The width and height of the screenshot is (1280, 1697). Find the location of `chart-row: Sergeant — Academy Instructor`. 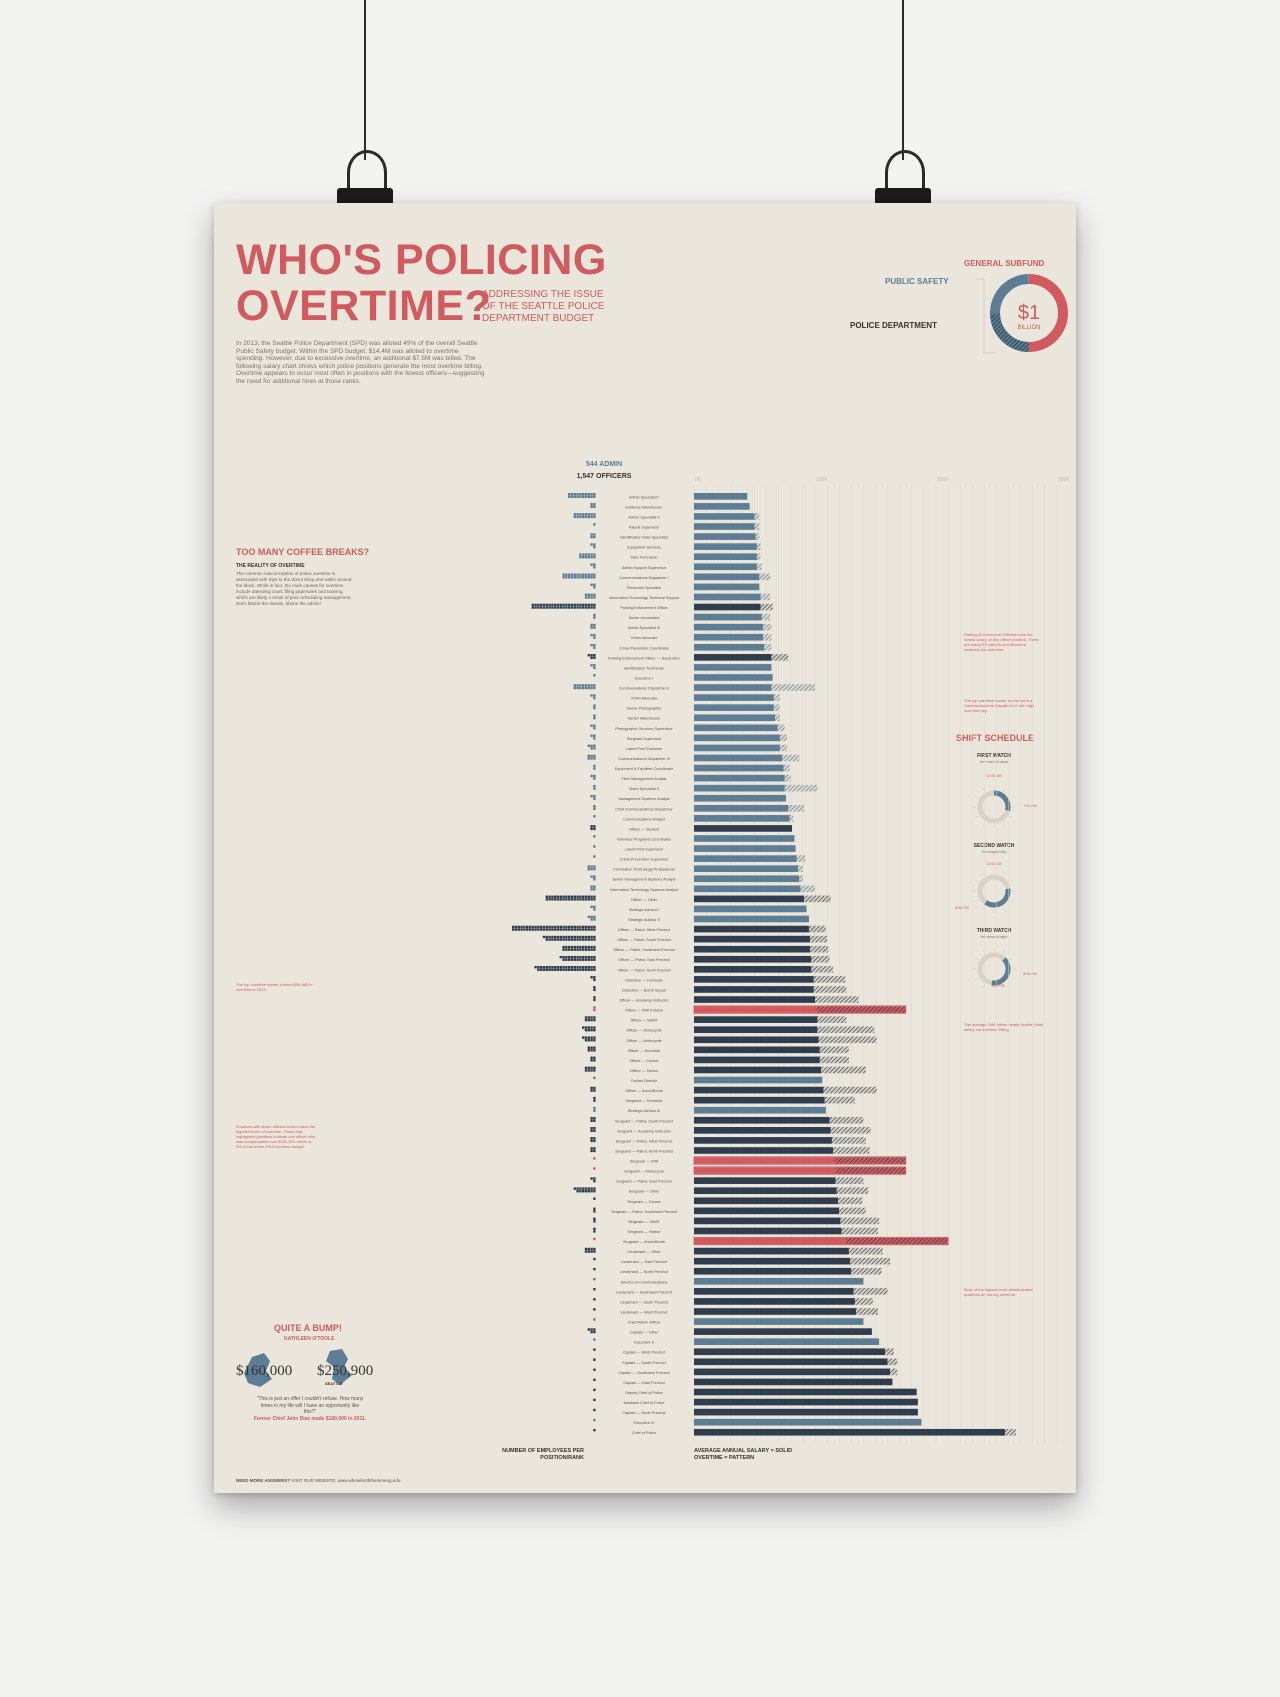

chart-row: Sergeant — Academy Instructor is located at coordinates (730, 1130).